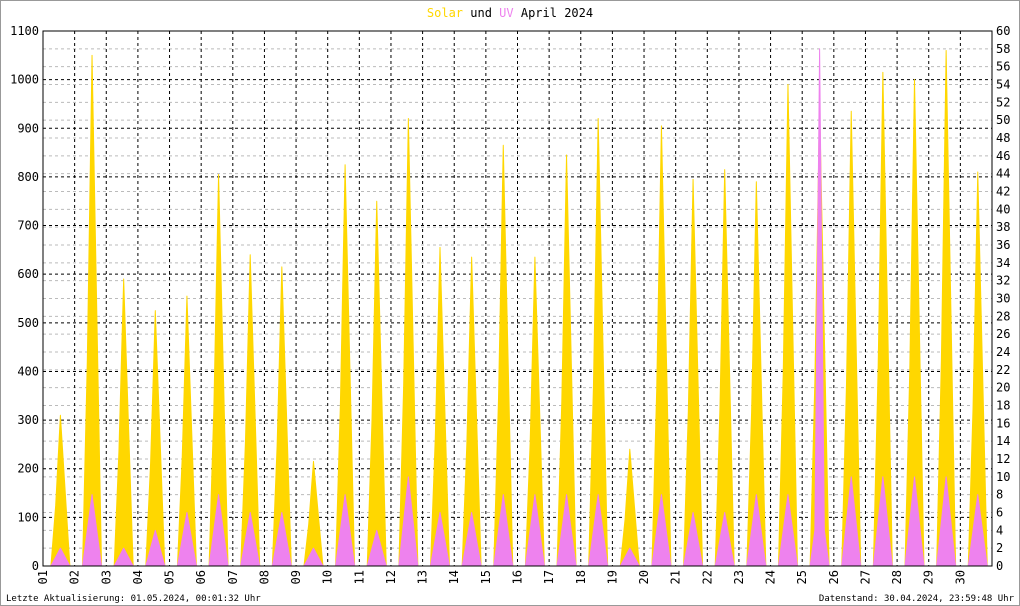 This screenshot has width=1020, height=606. Describe the element at coordinates (1003, 423) in the screenshot. I see `y2-tick-label: 16` at that location.